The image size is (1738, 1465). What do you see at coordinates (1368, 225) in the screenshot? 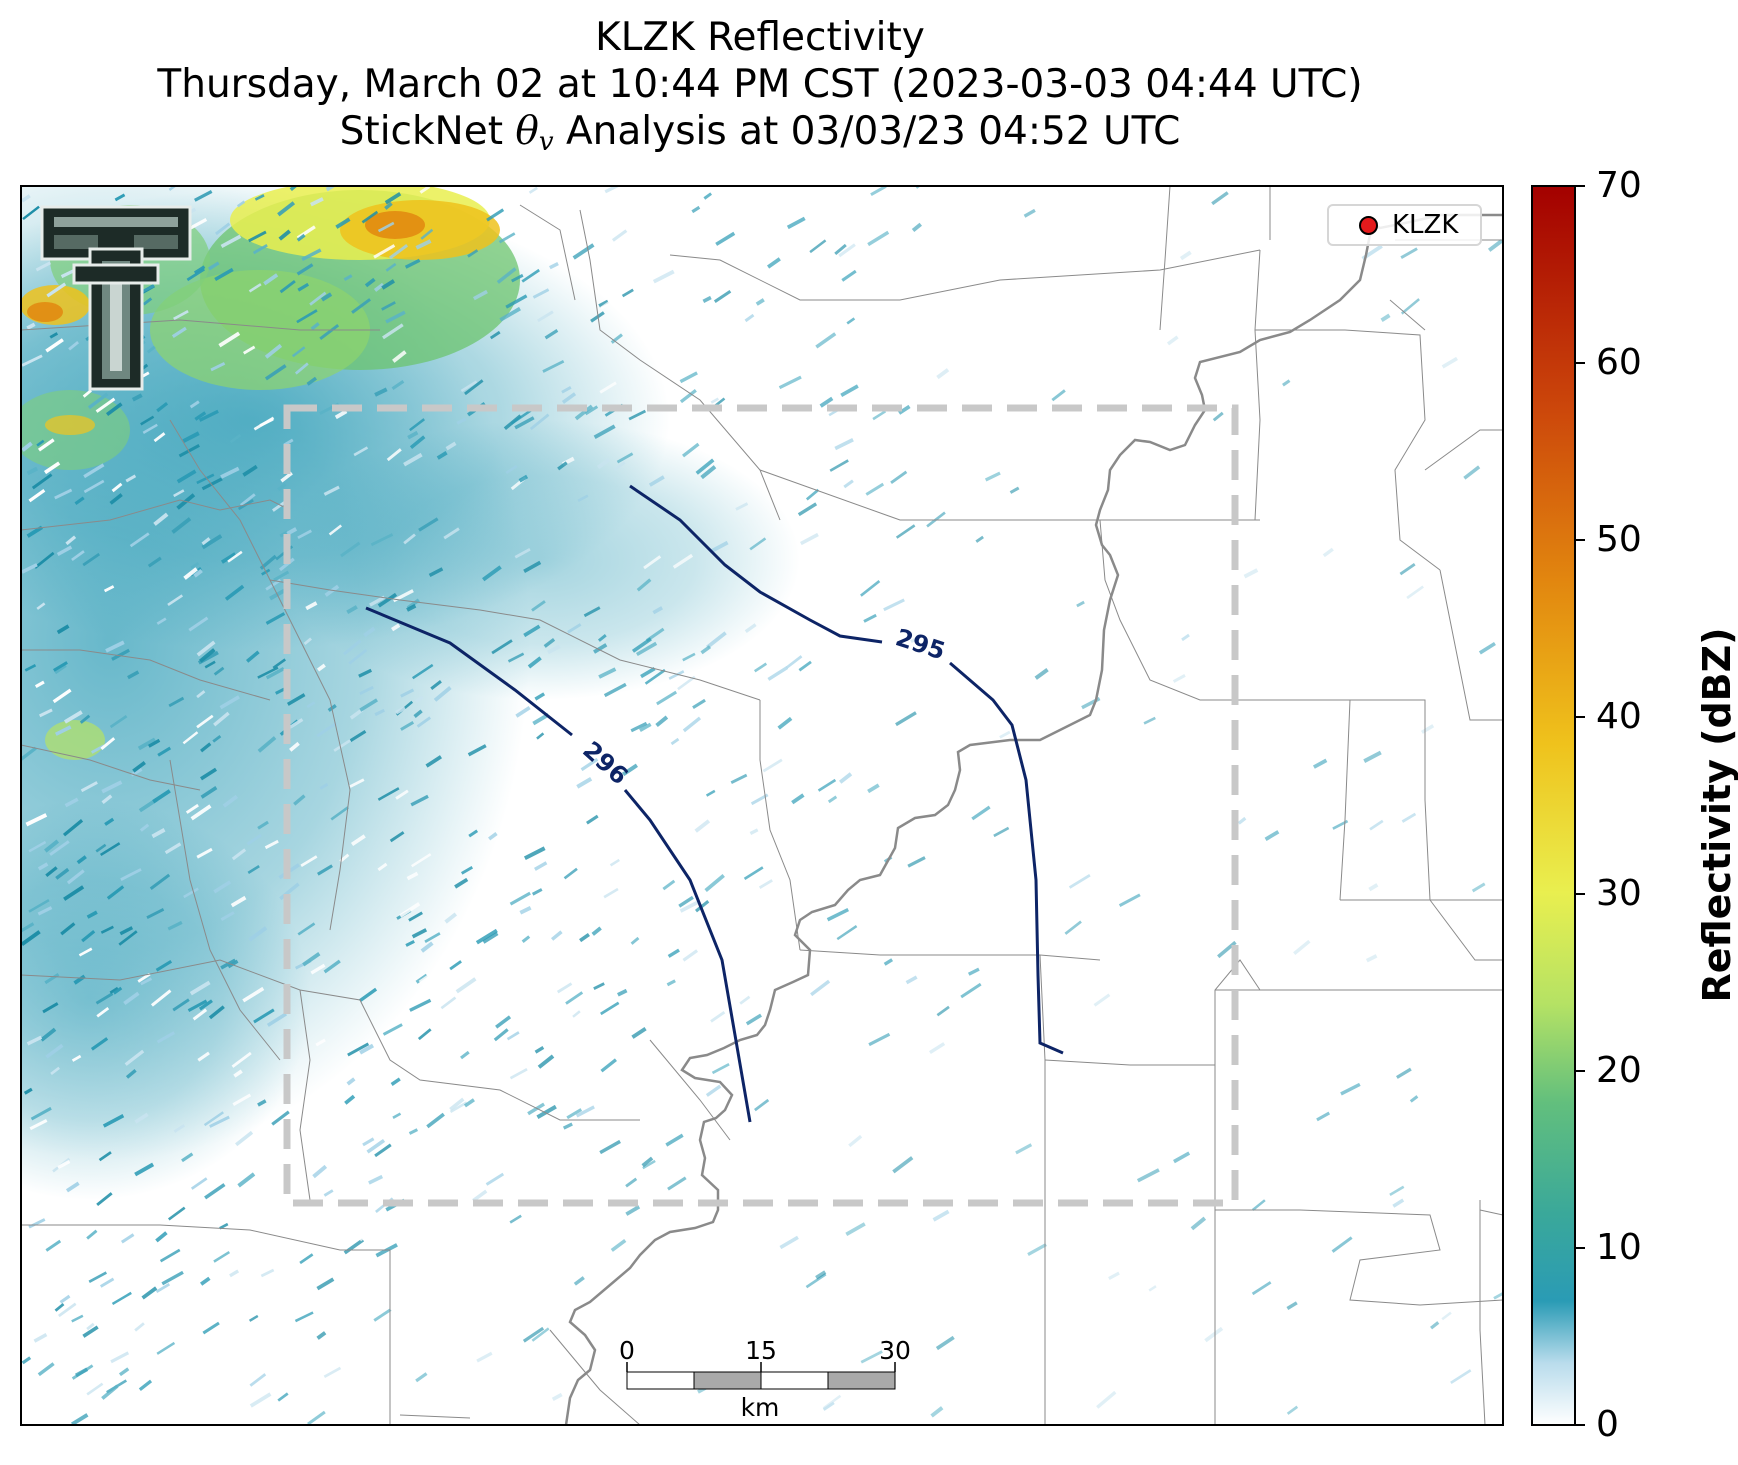
I see `radar-site-marker-icon` at bounding box center [1368, 225].